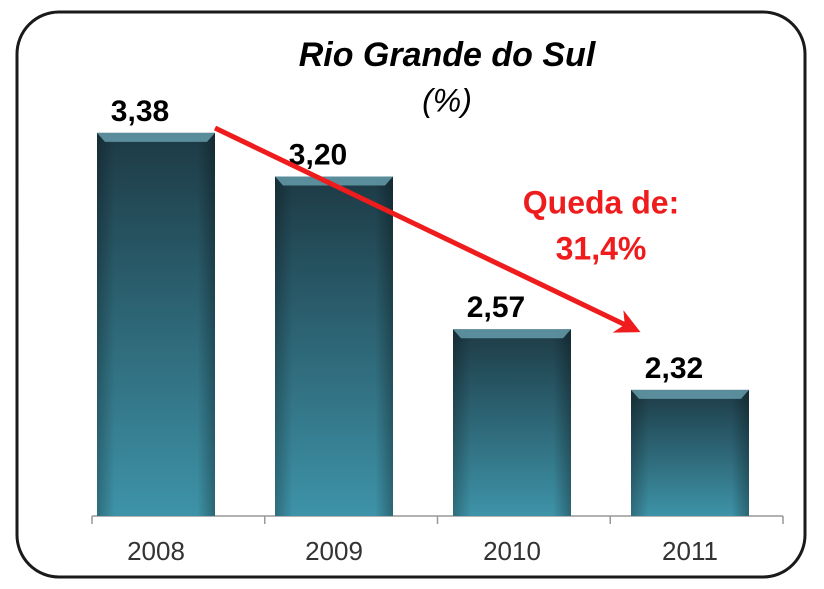  I want to click on x-tick-label: 2009, so click(334, 551).